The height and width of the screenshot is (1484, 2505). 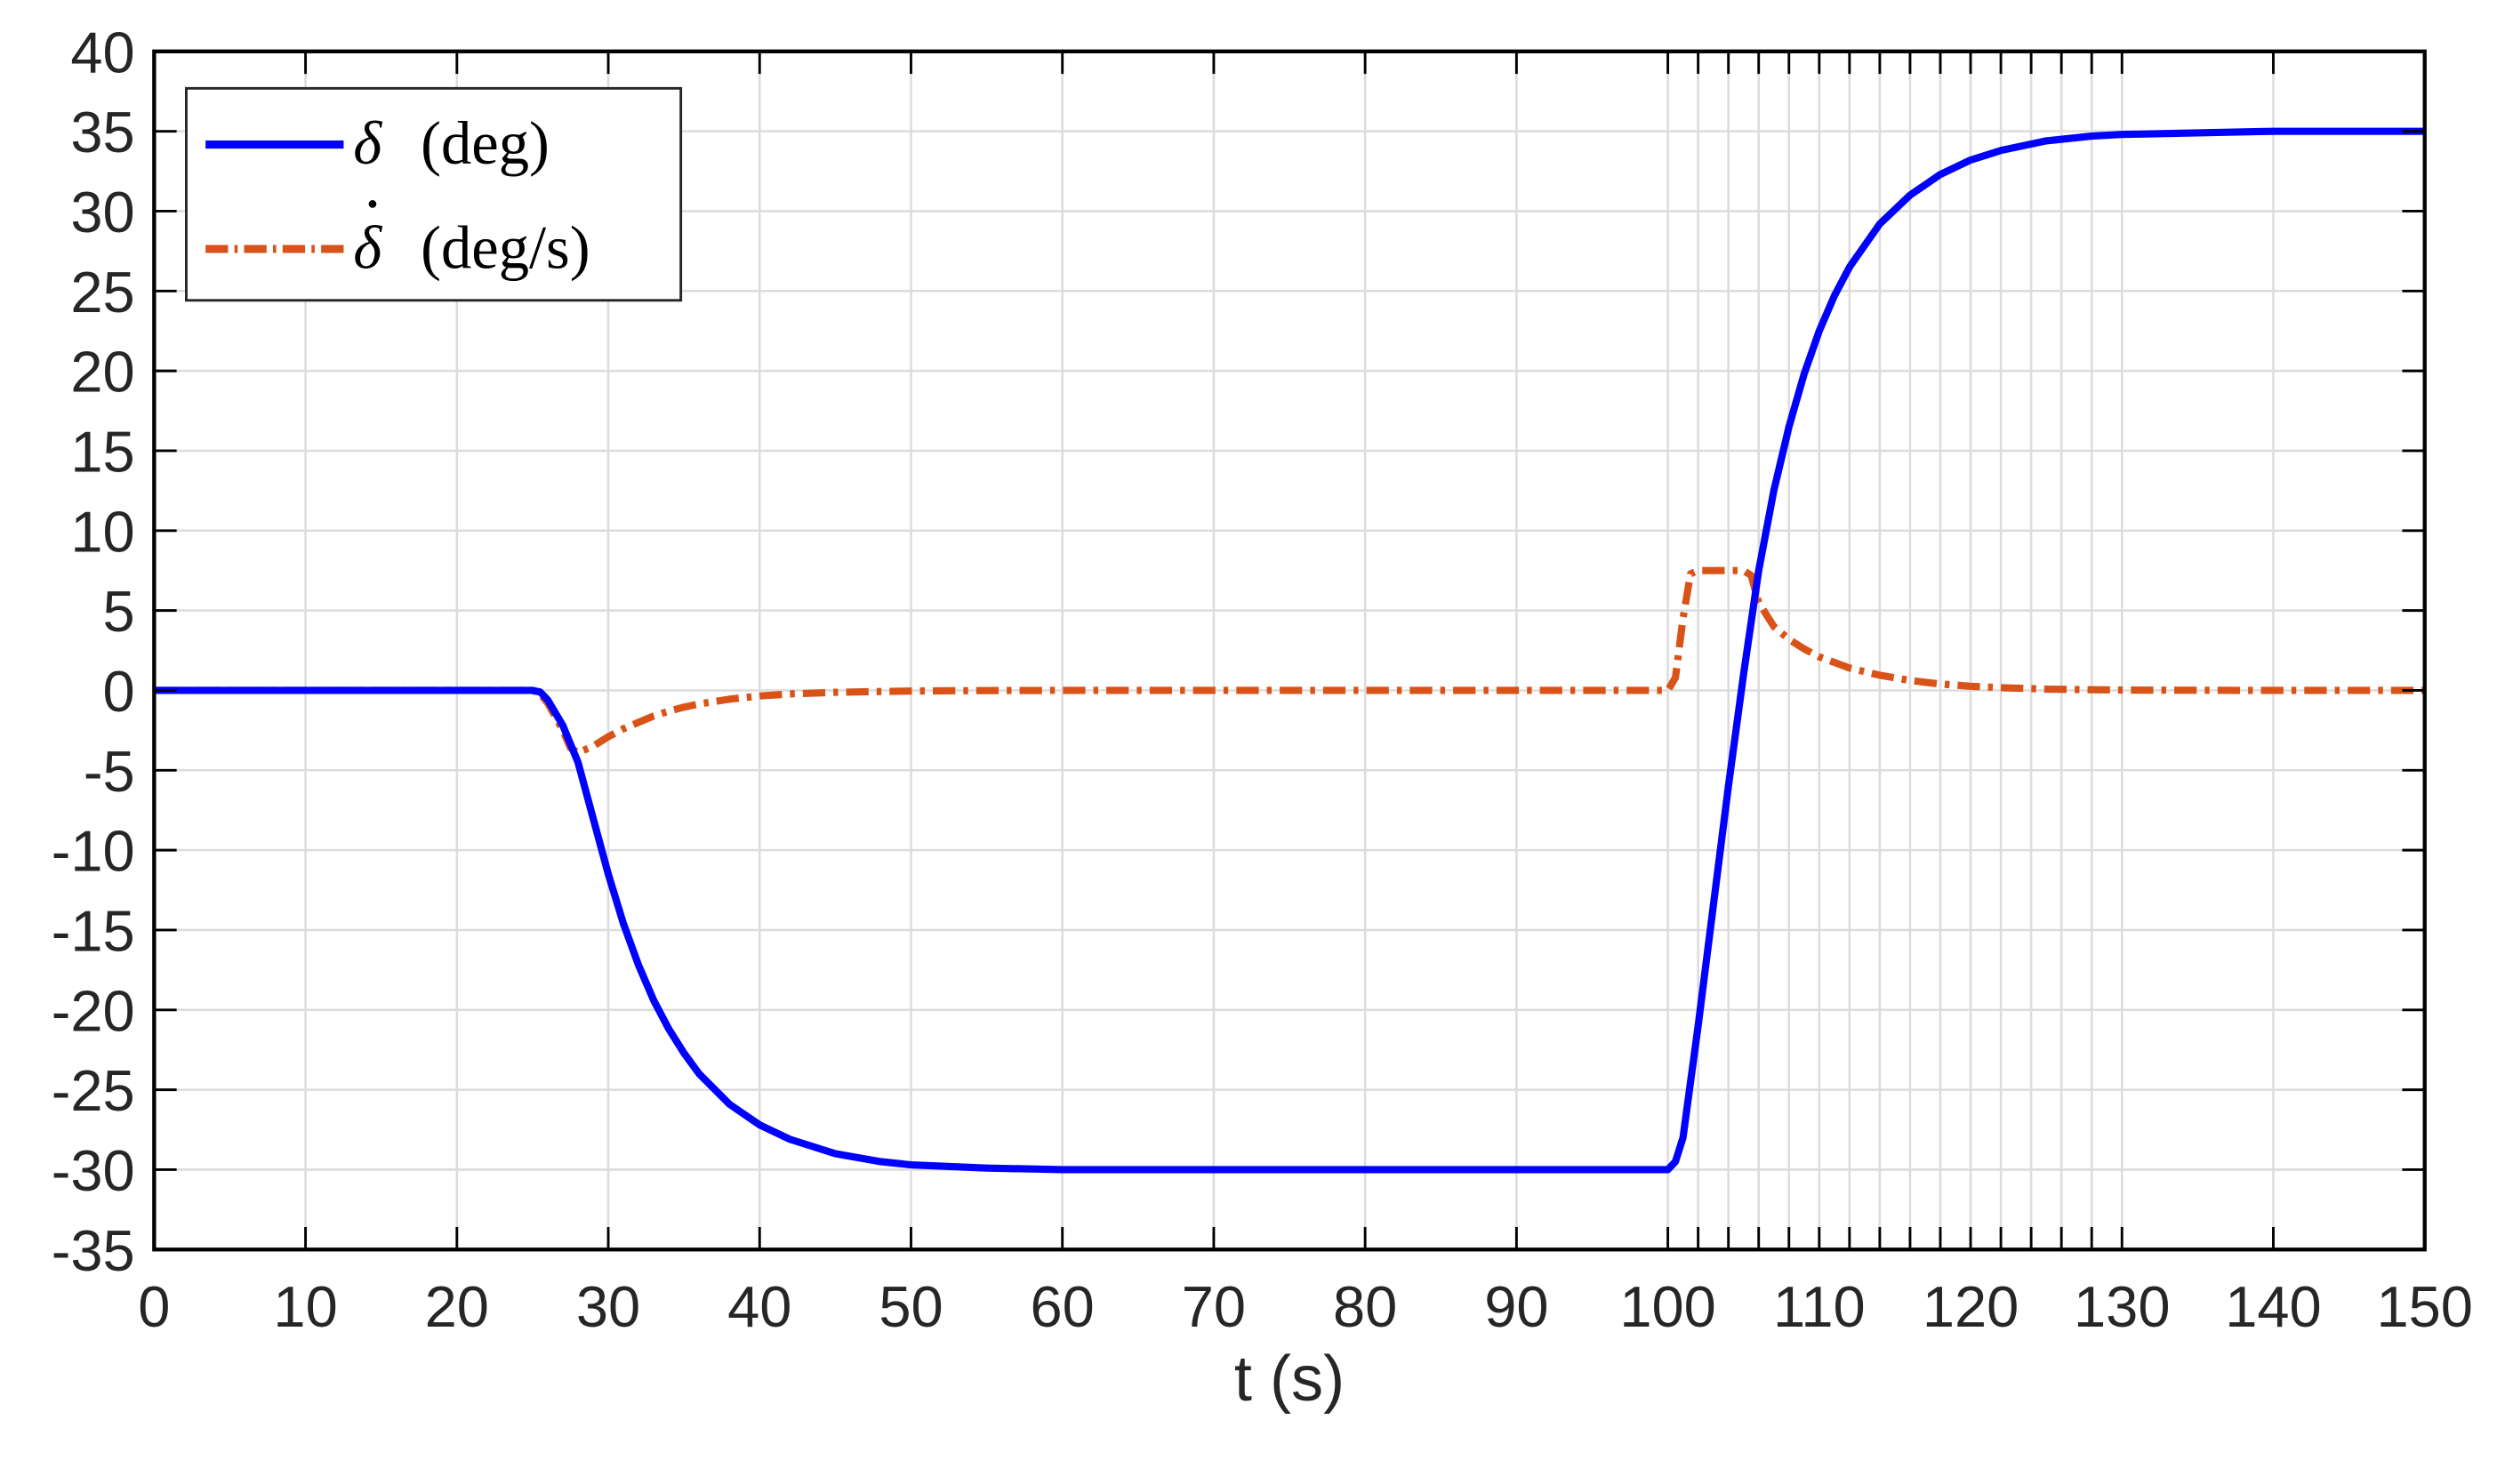 What do you see at coordinates (1289, 661) in the screenshot?
I see `series-delta-dot-line` at bounding box center [1289, 661].